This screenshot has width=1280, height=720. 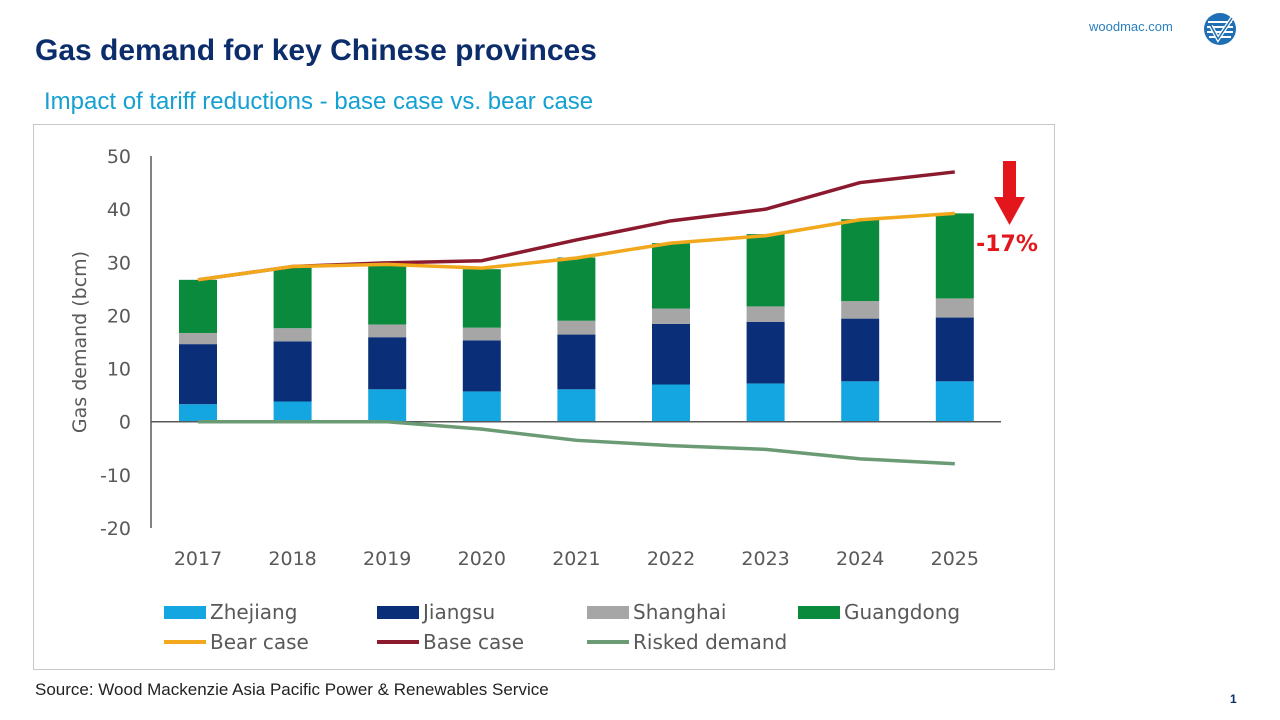 What do you see at coordinates (481, 366) in the screenshot?
I see `bar-jiangsu-2020` at bounding box center [481, 366].